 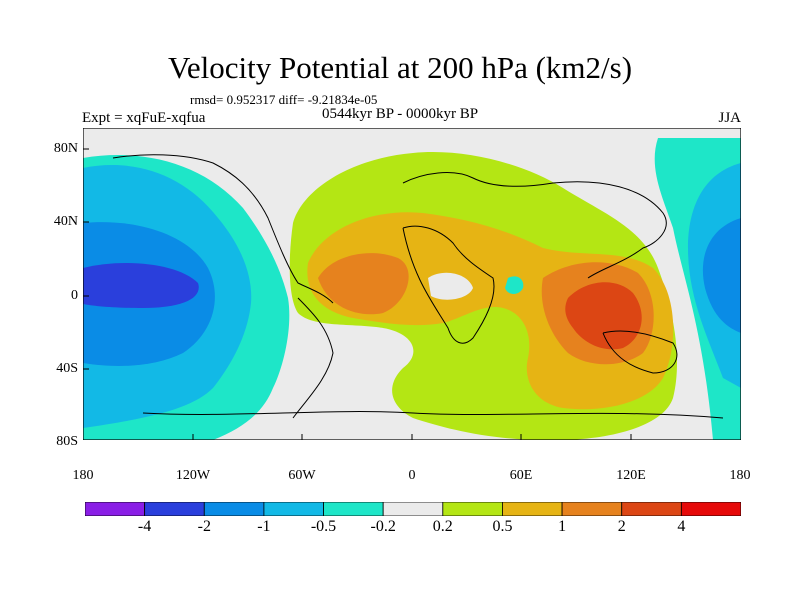 What do you see at coordinates (67, 441) in the screenshot?
I see `lat-label: 80S` at bounding box center [67, 441].